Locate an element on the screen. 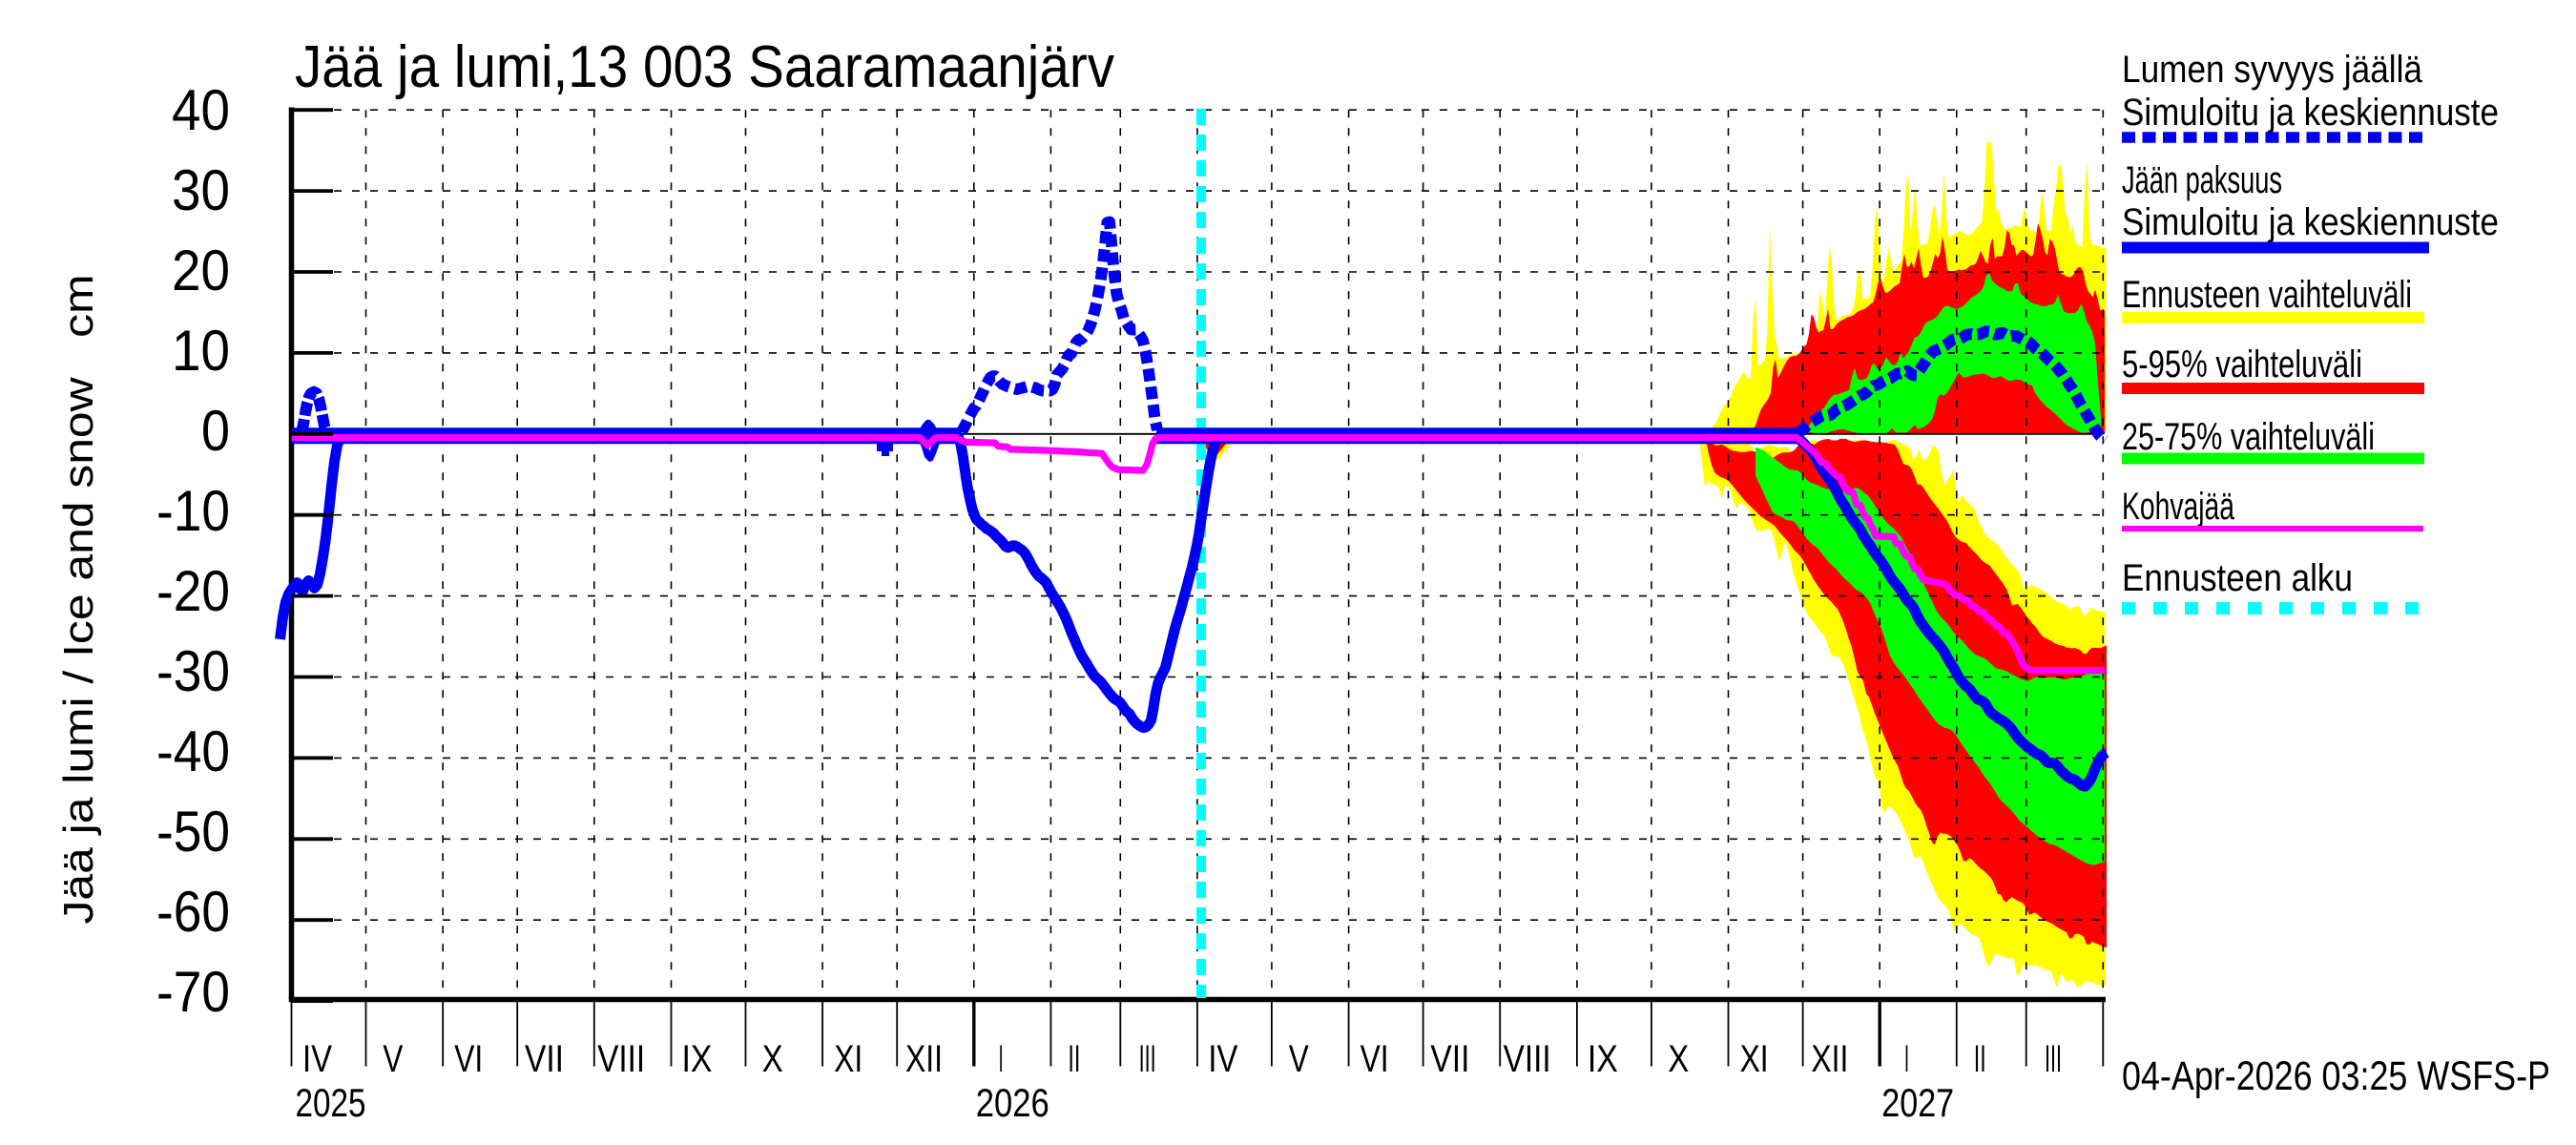 Image resolution: width=2576 pixels, height=1145 pixels. svg-text: Ennusteen vaihteluväli is located at coordinates (2267, 295).